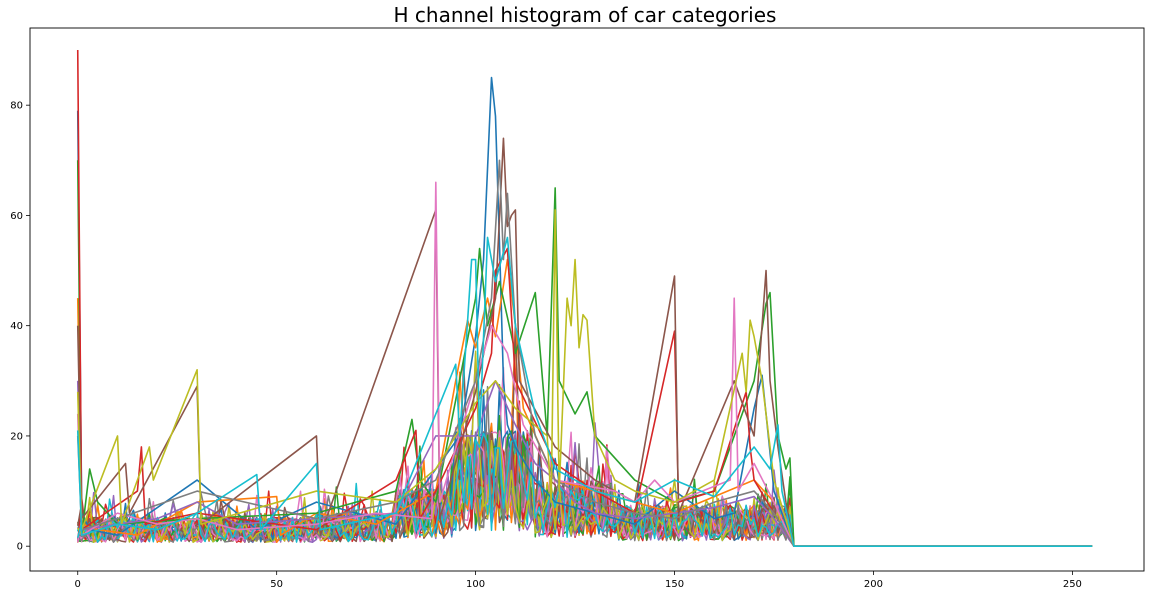  What do you see at coordinates (276, 584) in the screenshot?
I see `x-tick-label: 50` at bounding box center [276, 584].